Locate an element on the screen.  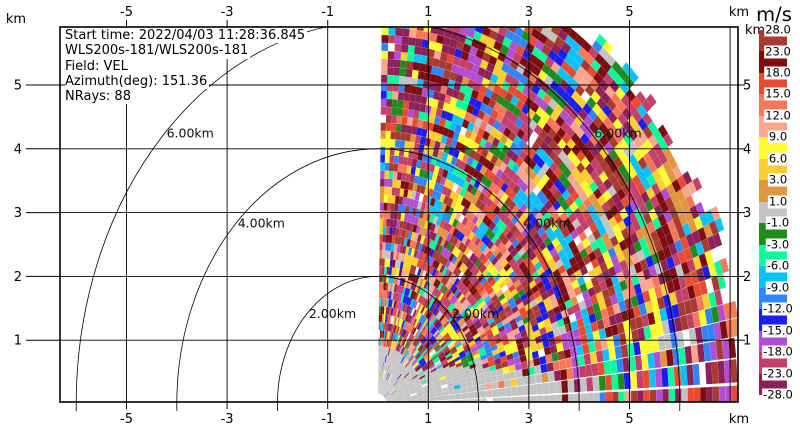
info-instrument: WLS200s-181/WLS200s-181 is located at coordinates (158, 51).